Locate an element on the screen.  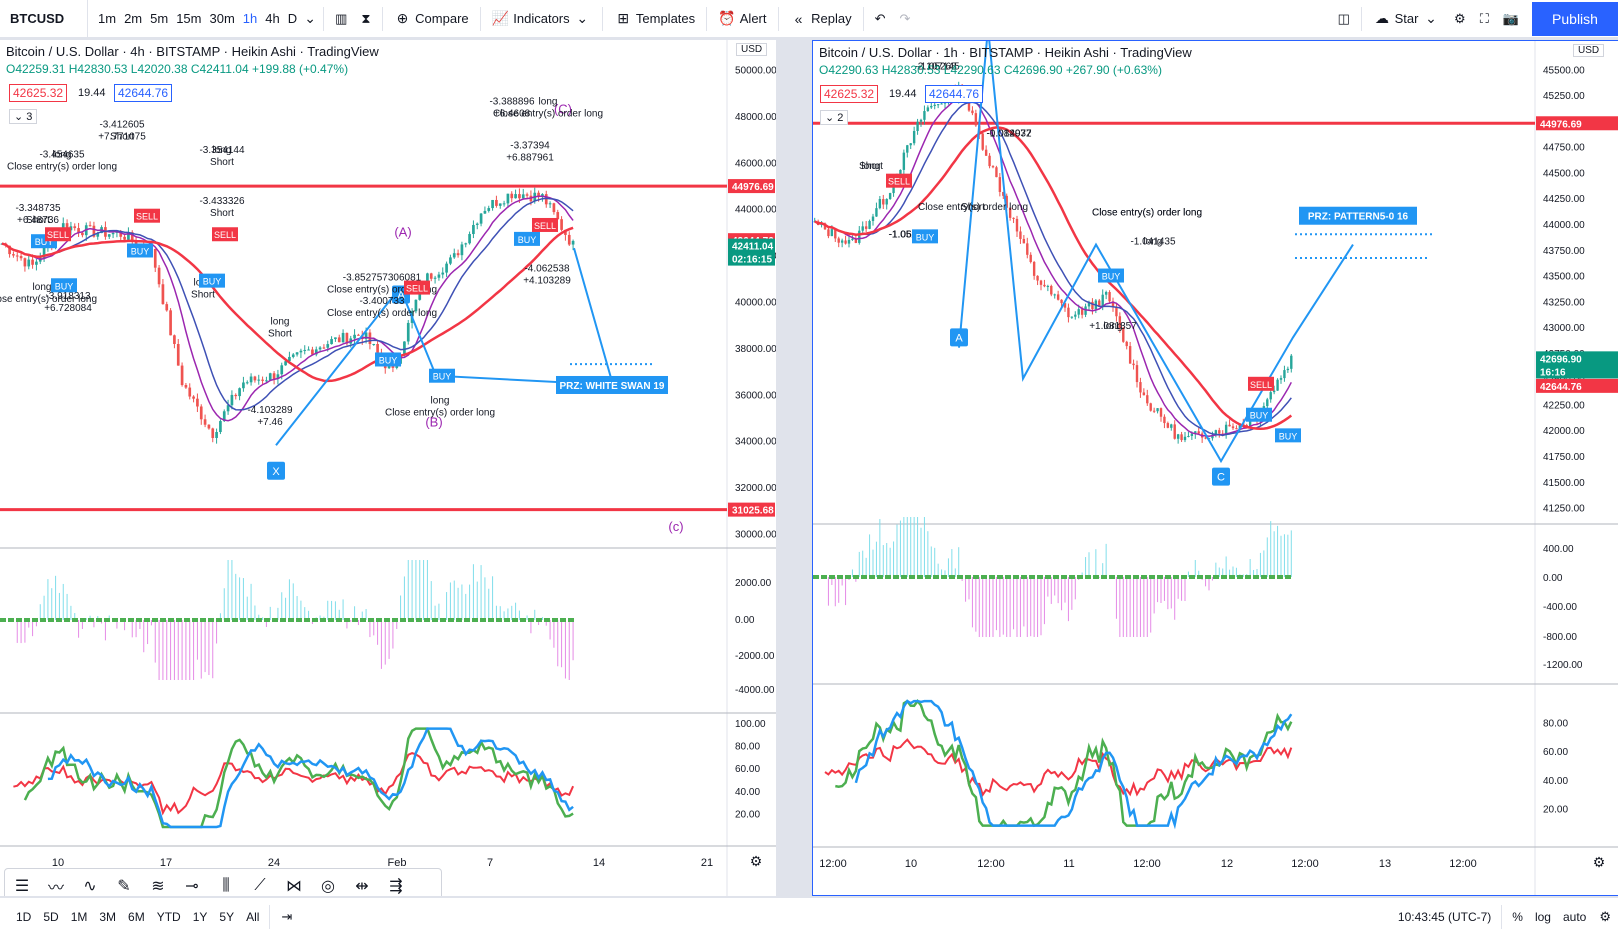
symbol-search: BTCUSD is located at coordinates (44, 19).